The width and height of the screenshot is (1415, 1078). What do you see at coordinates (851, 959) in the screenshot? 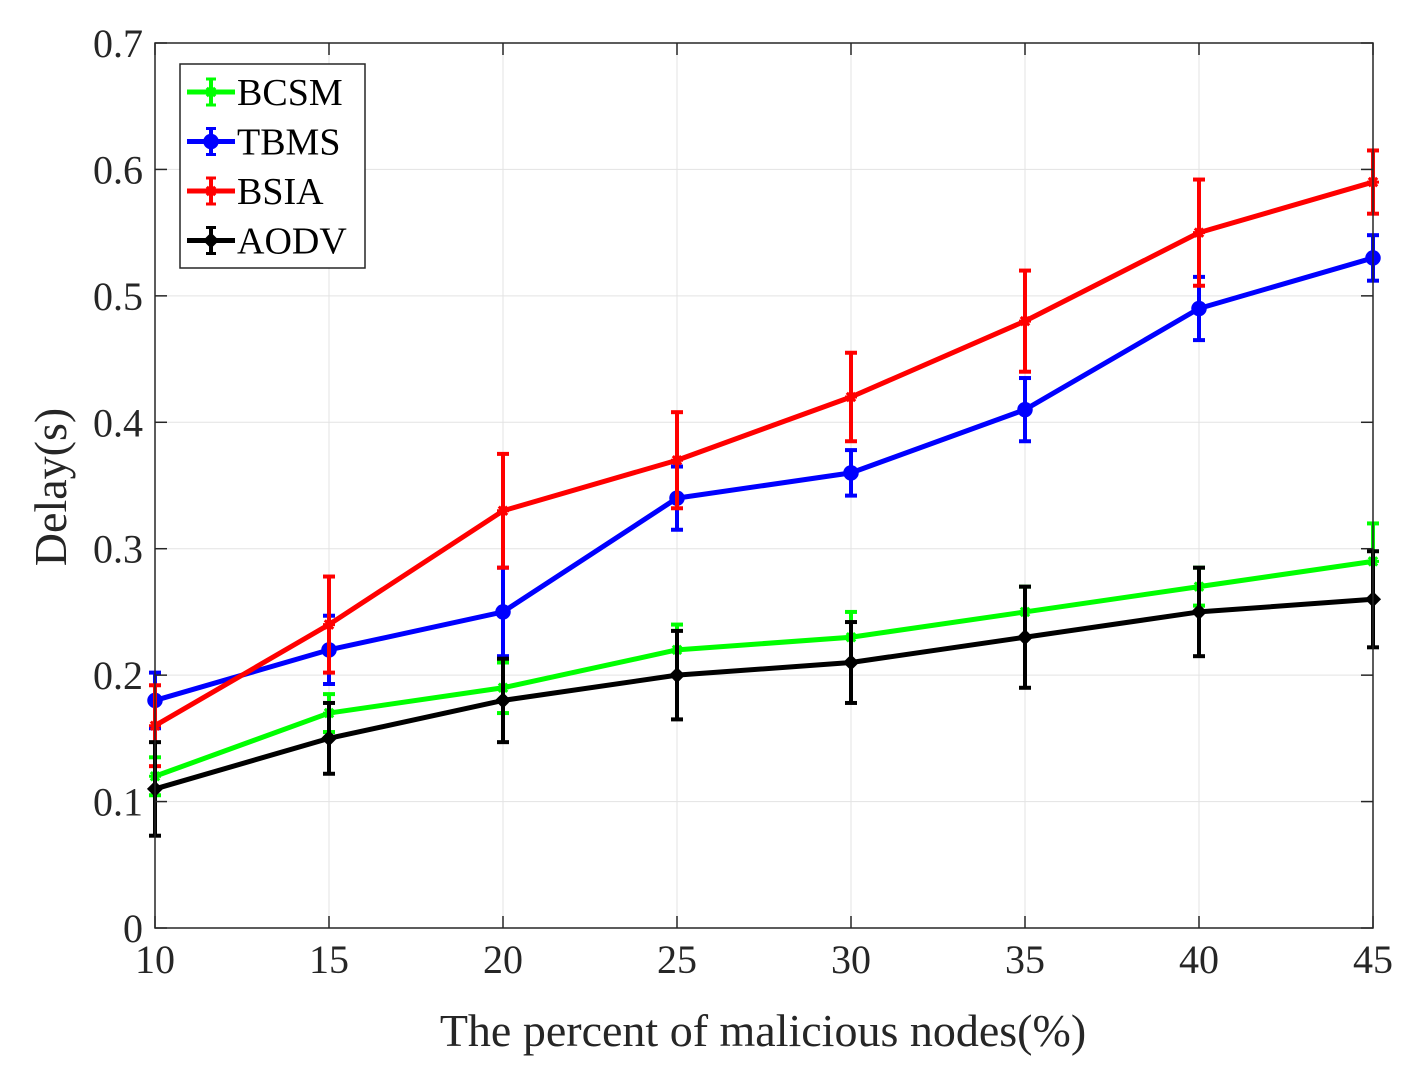
I see `x-tick-label: 30` at bounding box center [851, 959].